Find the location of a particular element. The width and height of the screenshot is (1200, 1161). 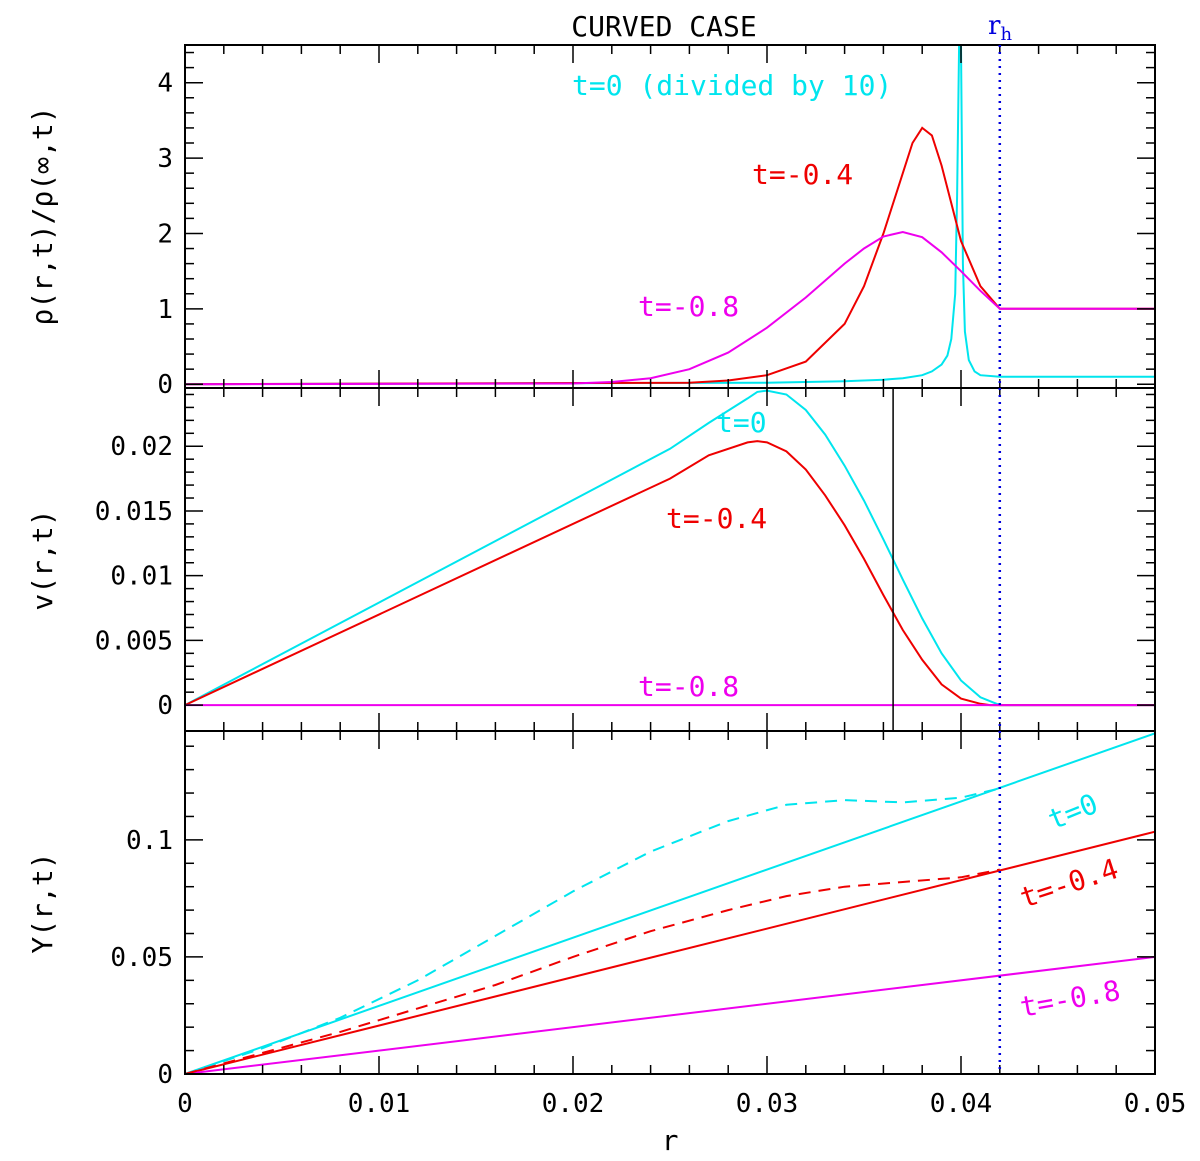

y-annotation-t04: t=-0.4 is located at coordinates (1069, 883).